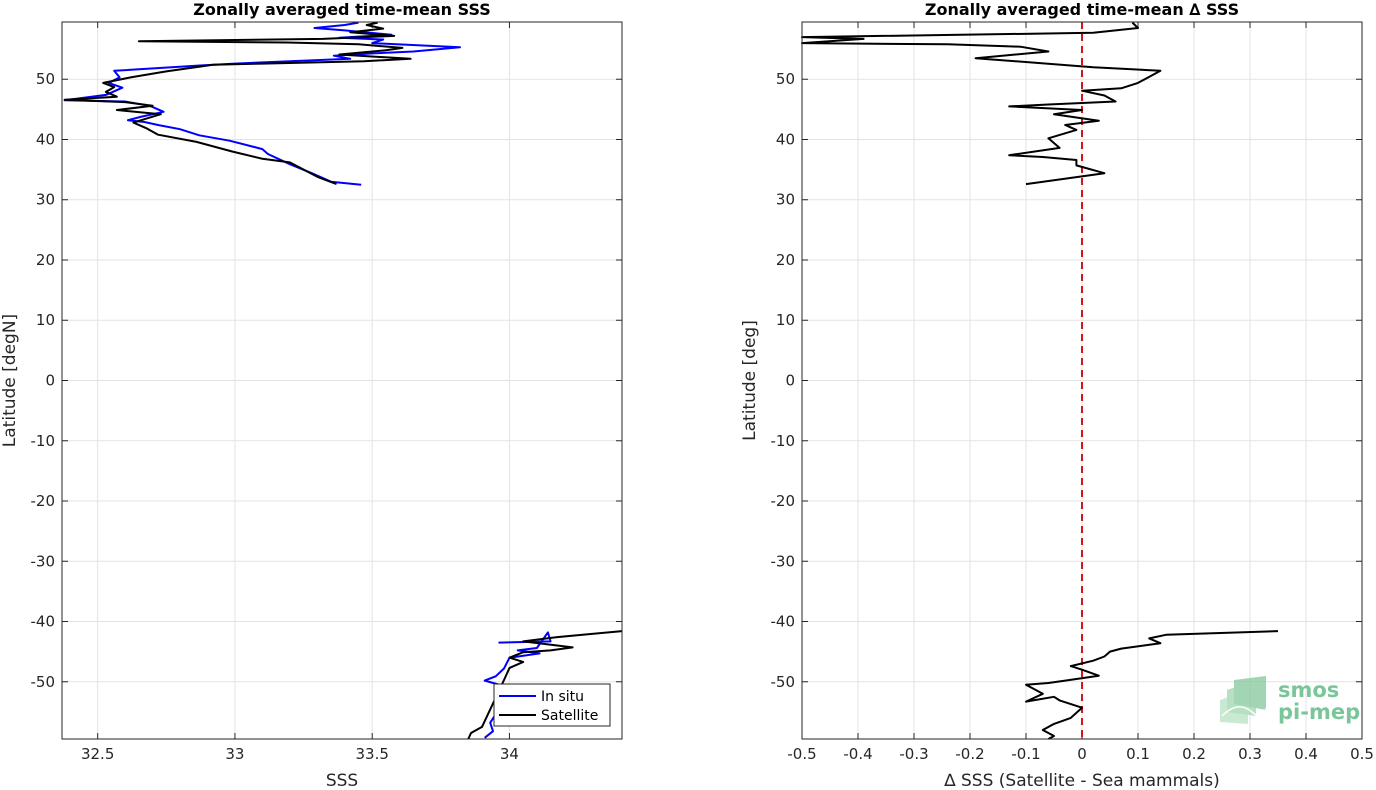  I want to click on x-tick-label: -0.2, so click(969, 754).